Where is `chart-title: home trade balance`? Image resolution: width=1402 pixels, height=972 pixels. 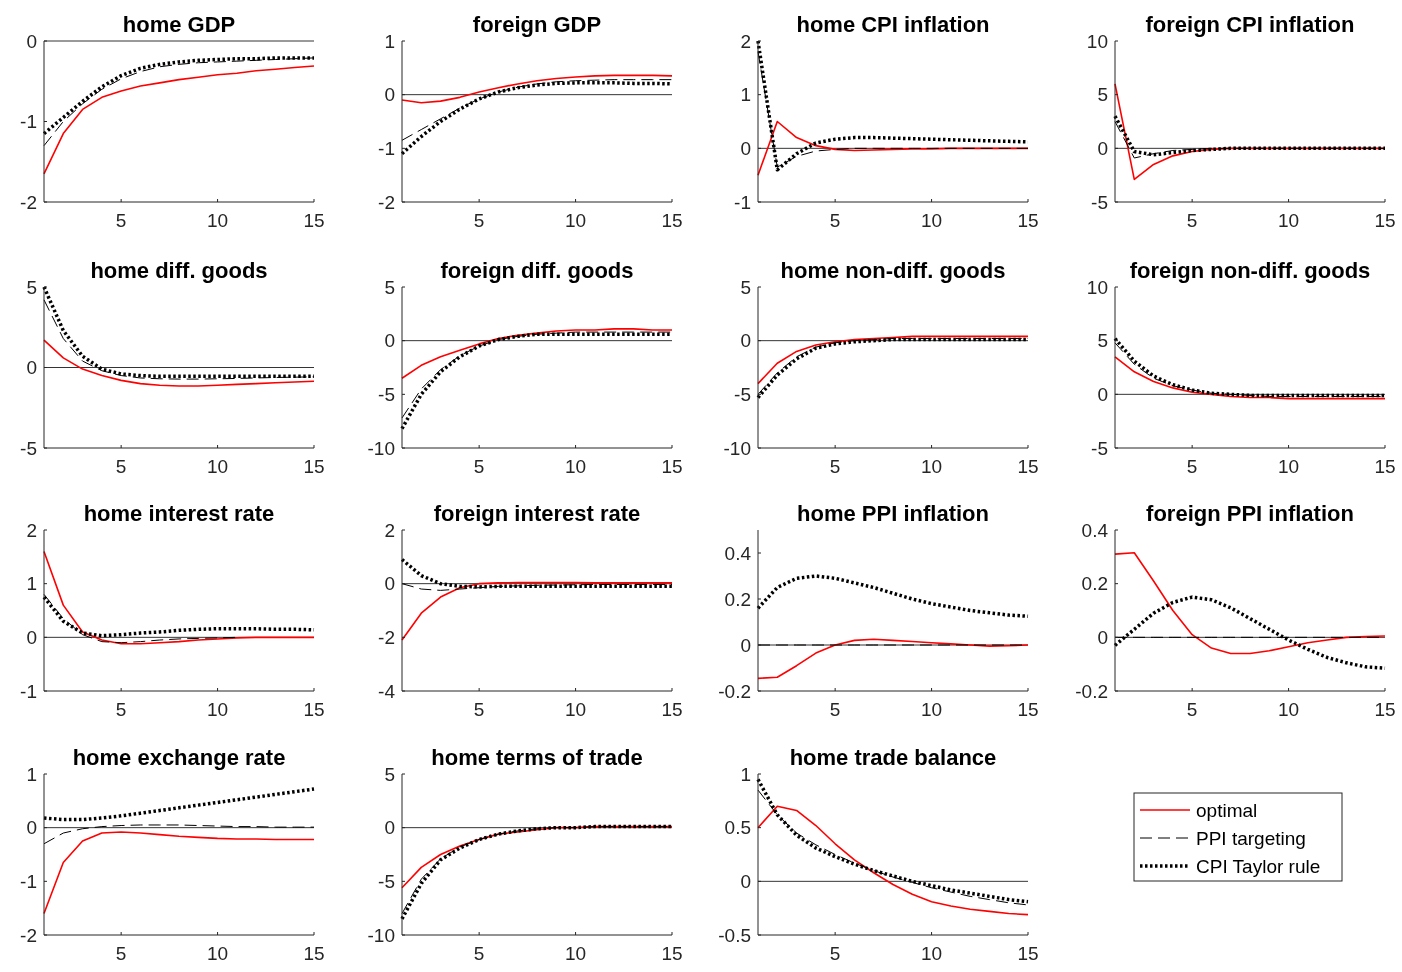
chart-title: home trade balance is located at coordinates (893, 757).